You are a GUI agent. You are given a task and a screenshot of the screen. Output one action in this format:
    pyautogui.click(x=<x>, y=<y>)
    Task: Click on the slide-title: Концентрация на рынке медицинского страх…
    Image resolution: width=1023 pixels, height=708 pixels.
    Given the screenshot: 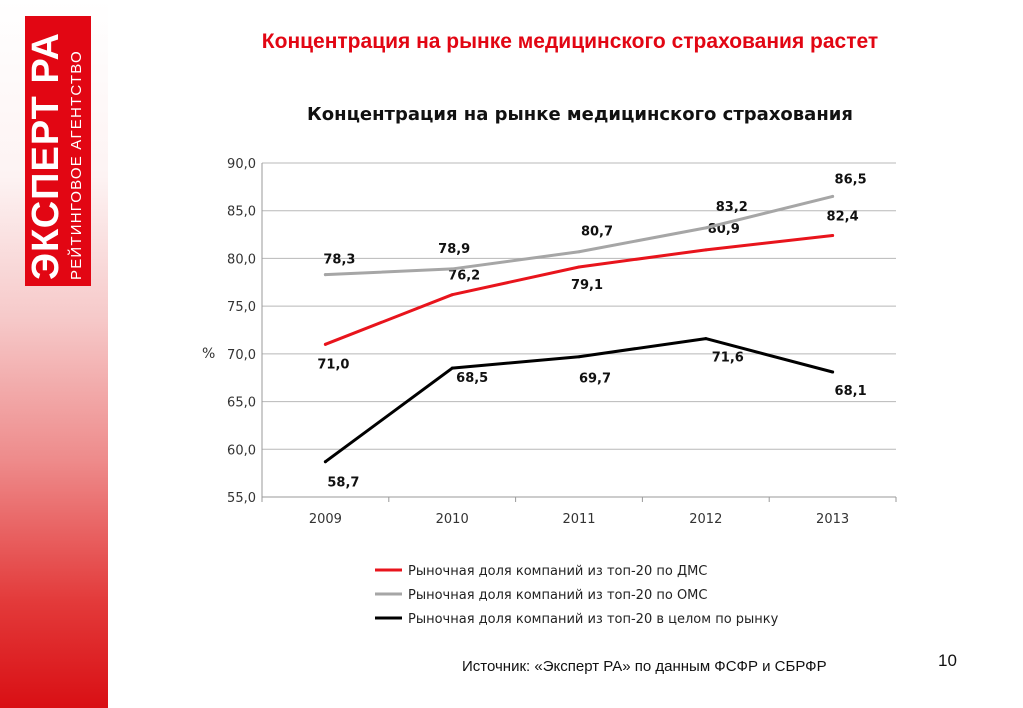 What is the action you would take?
    pyautogui.click(x=570, y=41)
    